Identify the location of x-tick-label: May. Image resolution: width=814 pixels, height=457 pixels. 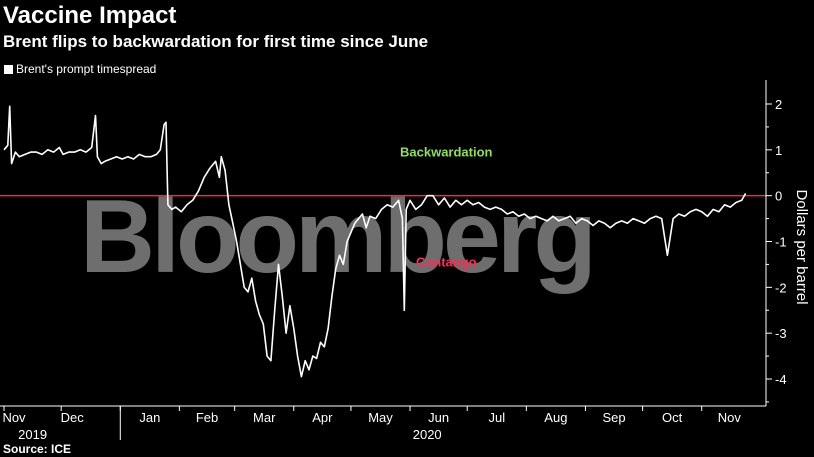
(380, 417).